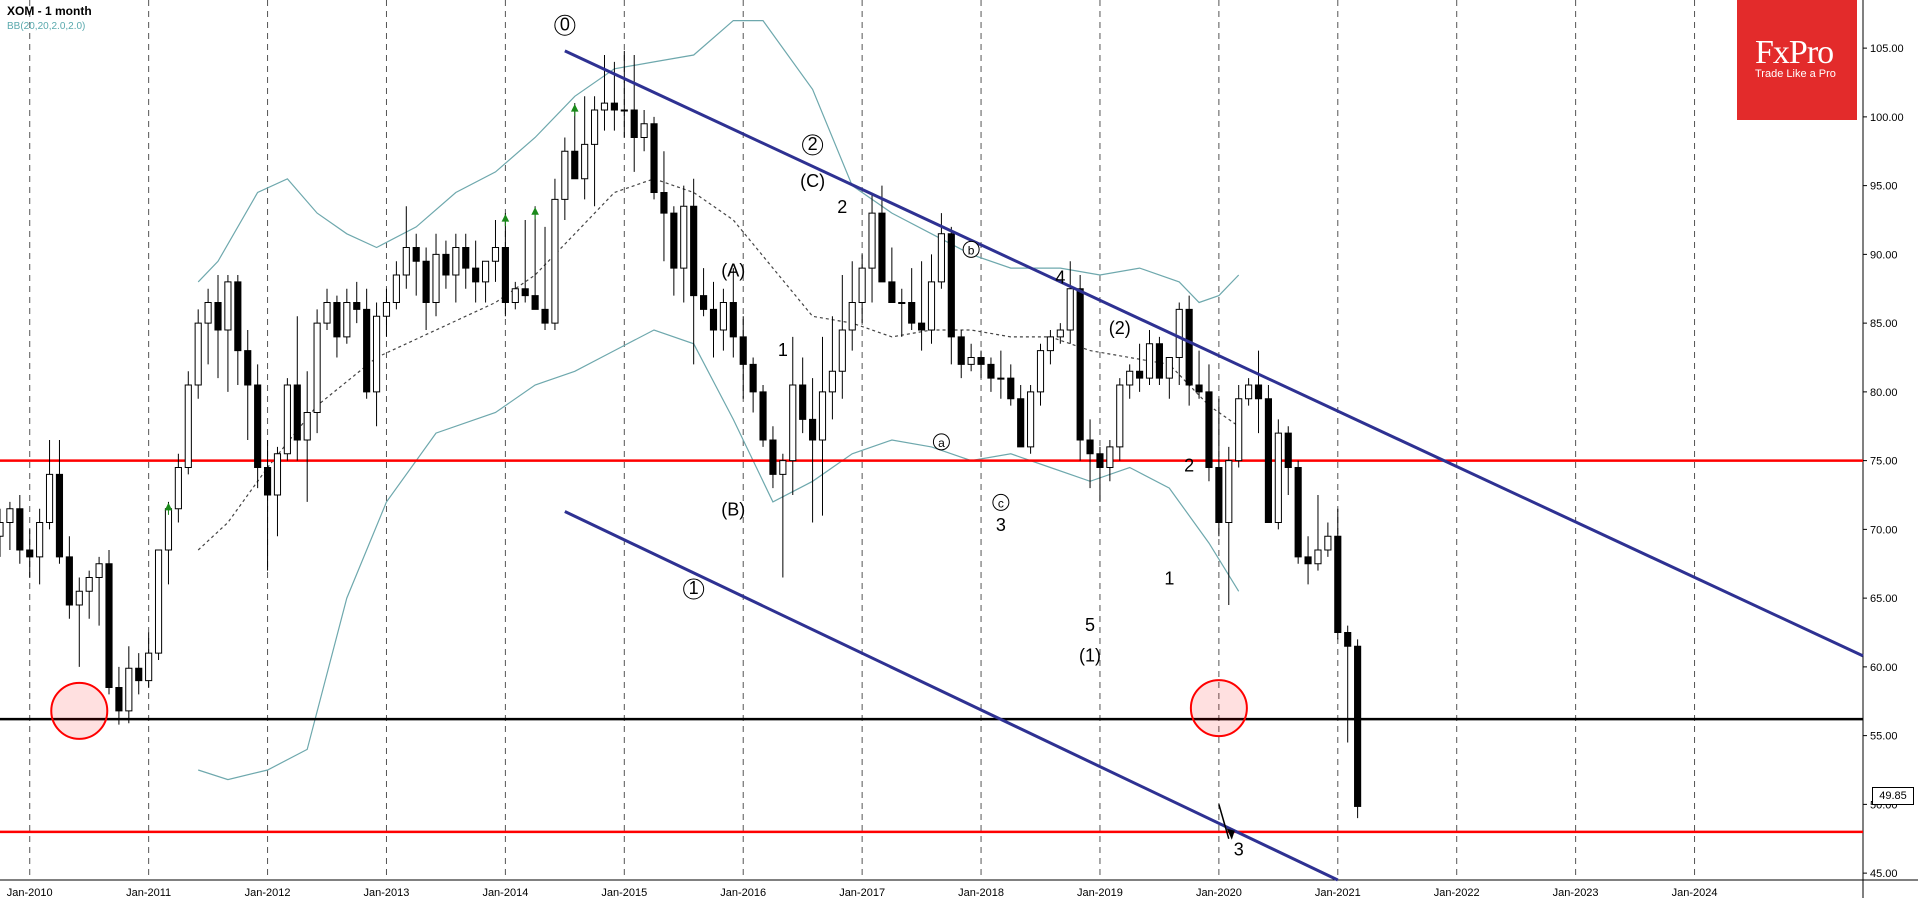 This screenshot has width=1918, height=898. I want to click on x-tick-label: Jan-2018, so click(981, 892).